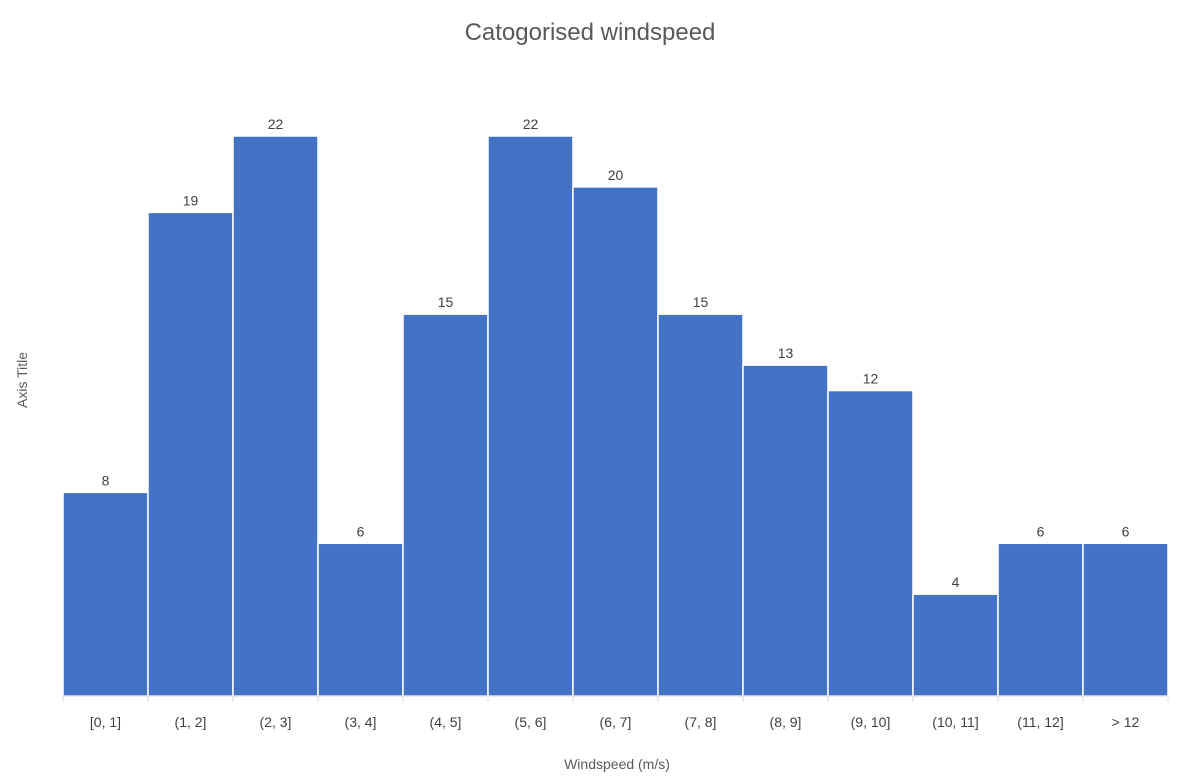 The image size is (1177, 784). Describe the element at coordinates (871, 379) in the screenshot. I see `data-label: 12` at that location.